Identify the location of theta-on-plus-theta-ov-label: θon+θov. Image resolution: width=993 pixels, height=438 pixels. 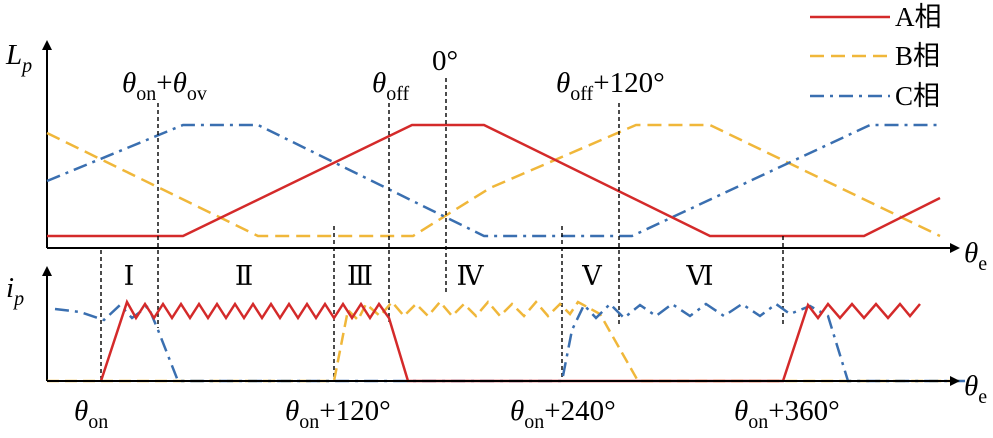
(164, 86).